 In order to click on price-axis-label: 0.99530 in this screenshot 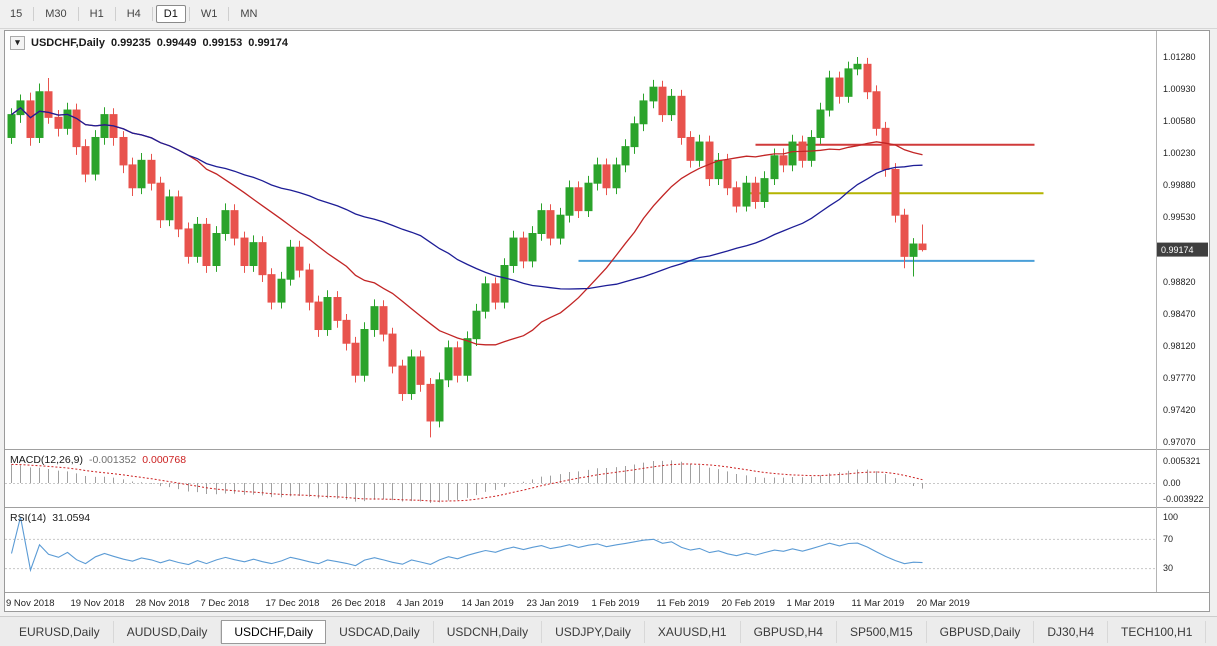, I will do `click(1179, 217)`.